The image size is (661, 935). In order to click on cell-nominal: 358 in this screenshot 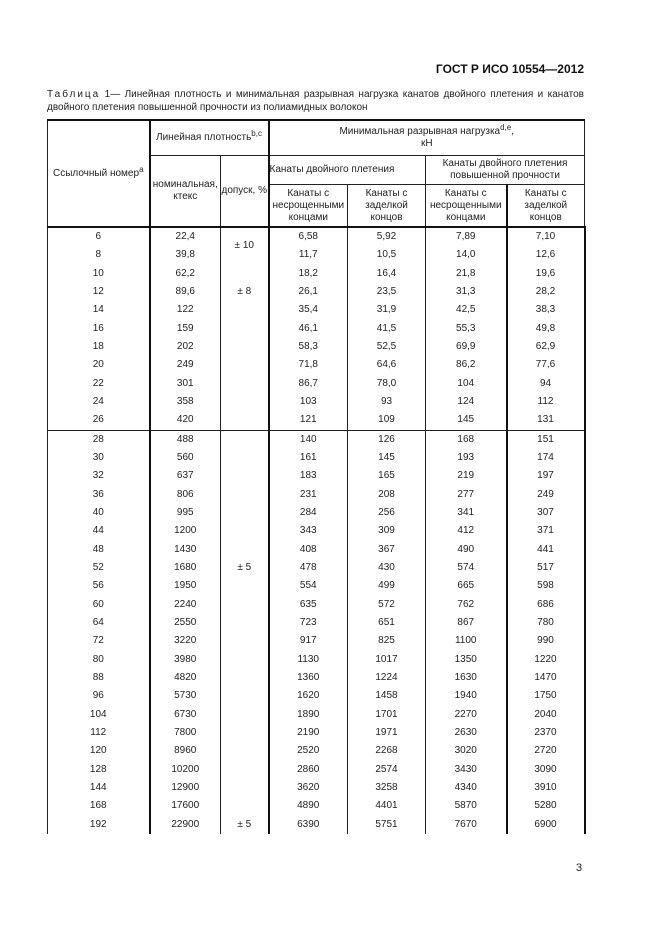, I will do `click(184, 402)`.